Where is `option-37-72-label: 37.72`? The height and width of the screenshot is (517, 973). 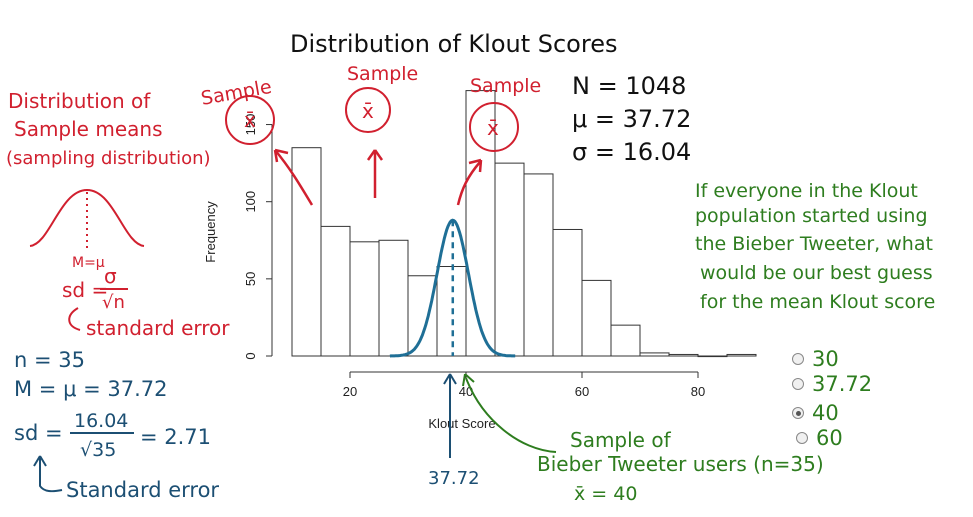
option-37-72-label: 37.72 is located at coordinates (842, 384).